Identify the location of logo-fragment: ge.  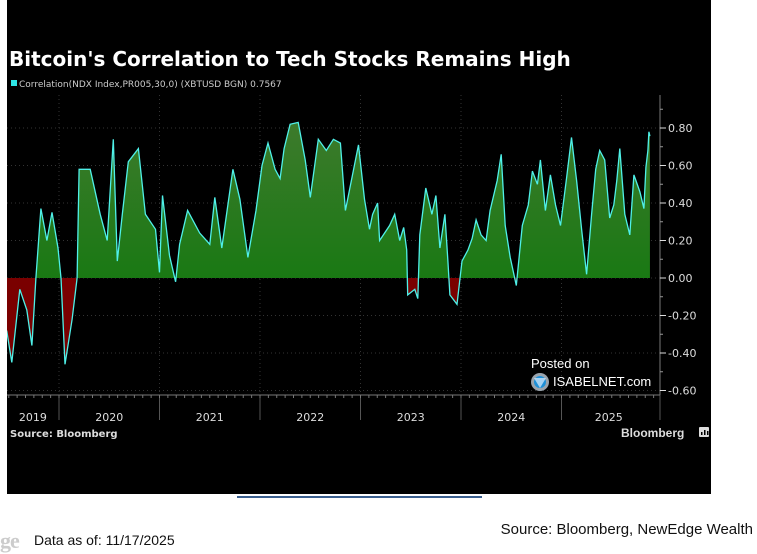
(10, 540).